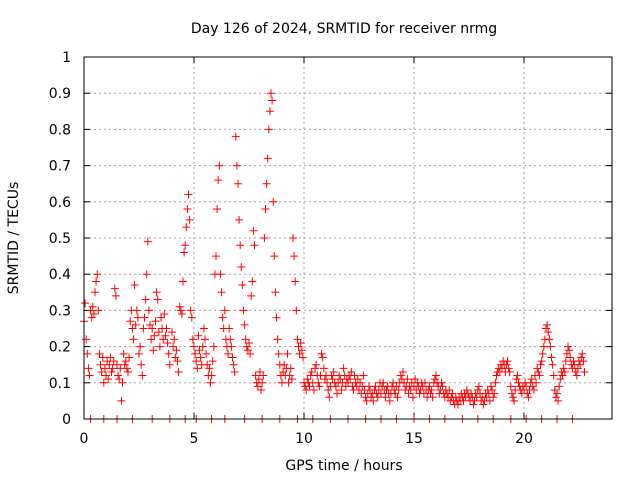 The image size is (640, 480). Describe the element at coordinates (60, 94) in the screenshot. I see `y-tick-label: 0.9` at that location.